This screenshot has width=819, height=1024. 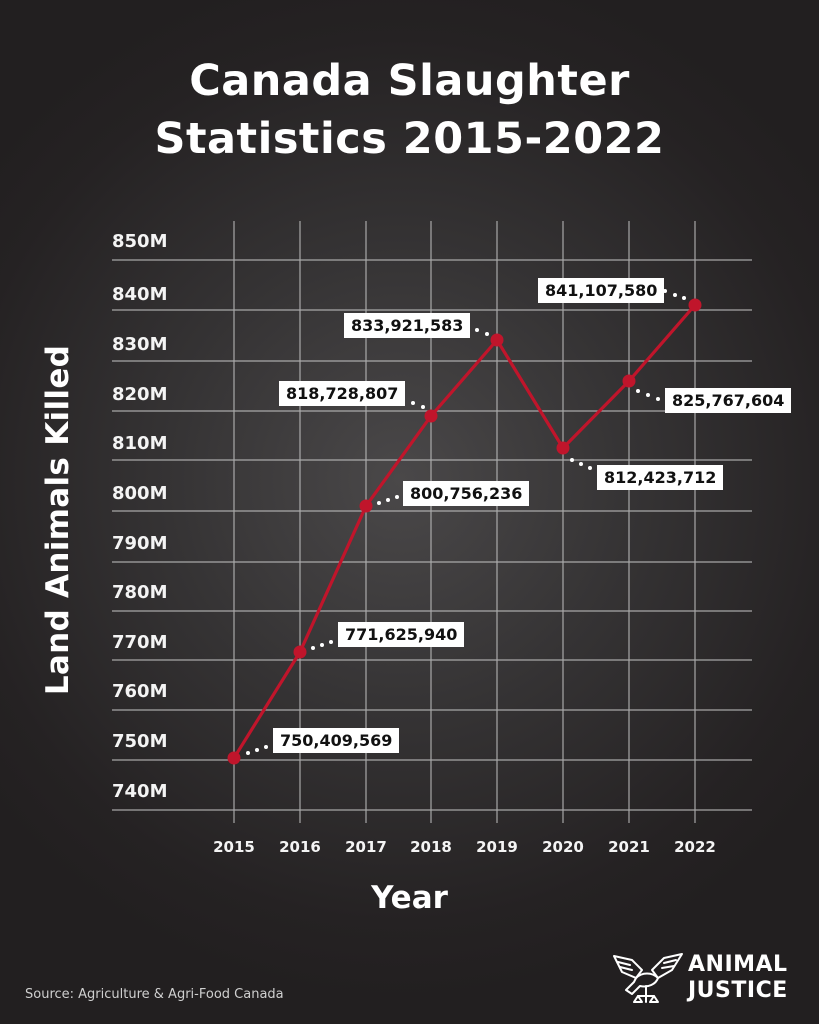 I want to click on y-tick-label: 770M, so click(x=140, y=642).